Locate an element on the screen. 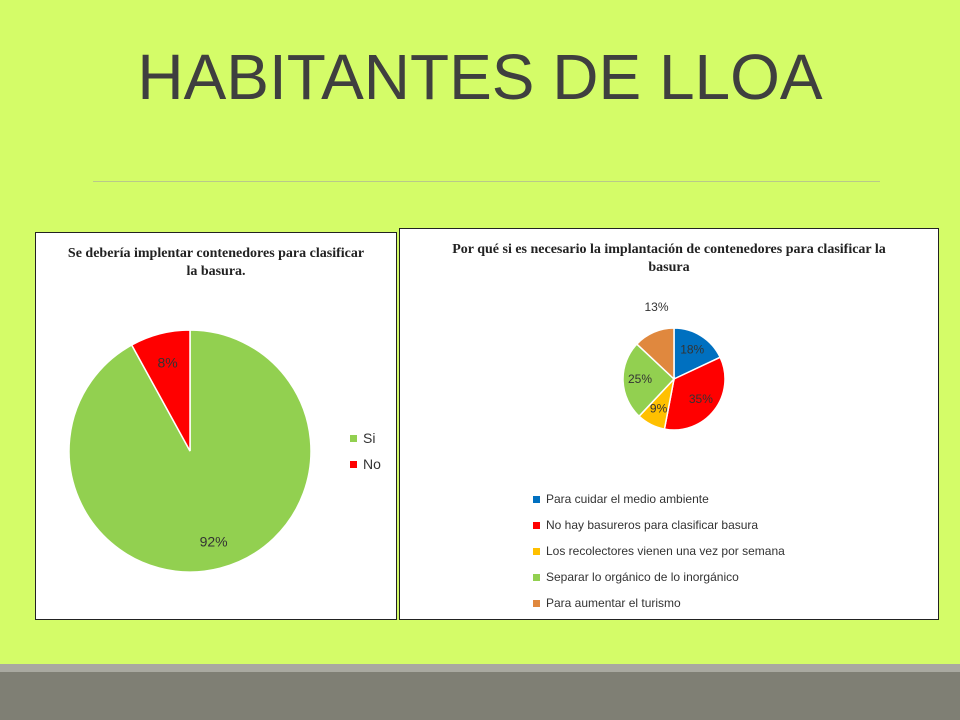 Image resolution: width=960 pixels, height=720 pixels. legend-label-4: Separar lo orgánico de lo inorgánico is located at coordinates (642, 577).